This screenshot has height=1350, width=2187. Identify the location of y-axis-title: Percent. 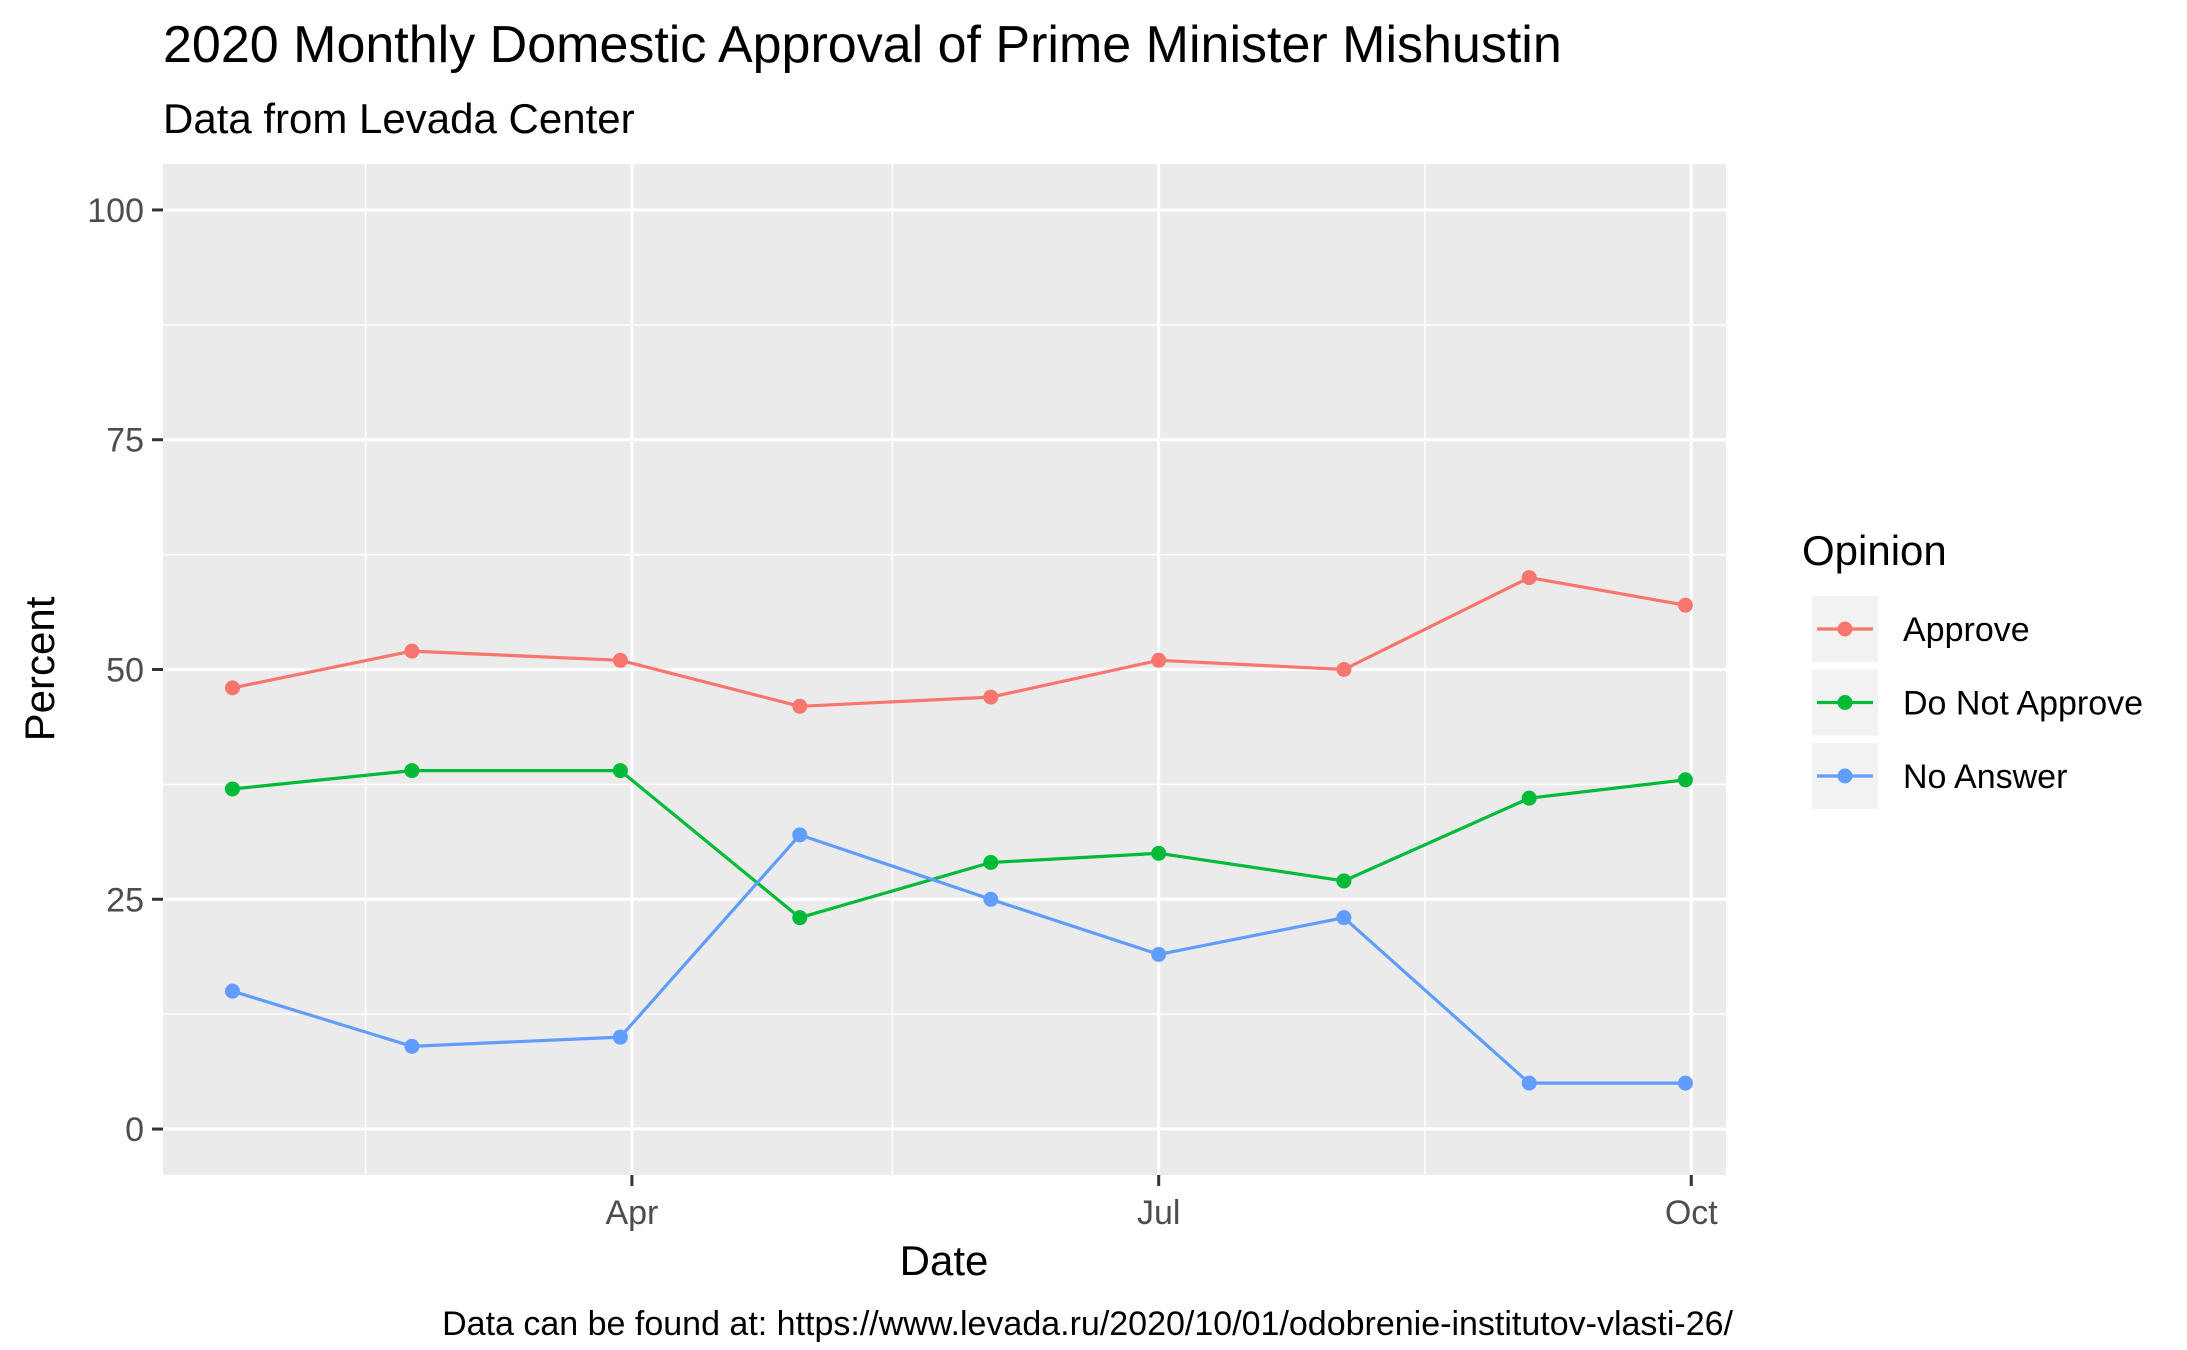
(39, 668).